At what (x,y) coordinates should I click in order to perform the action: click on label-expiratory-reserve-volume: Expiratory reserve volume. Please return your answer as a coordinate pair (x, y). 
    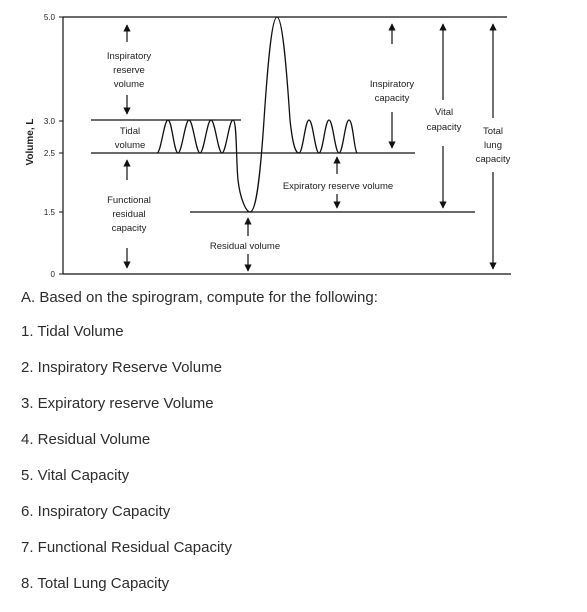
    Looking at the image, I should click on (338, 186).